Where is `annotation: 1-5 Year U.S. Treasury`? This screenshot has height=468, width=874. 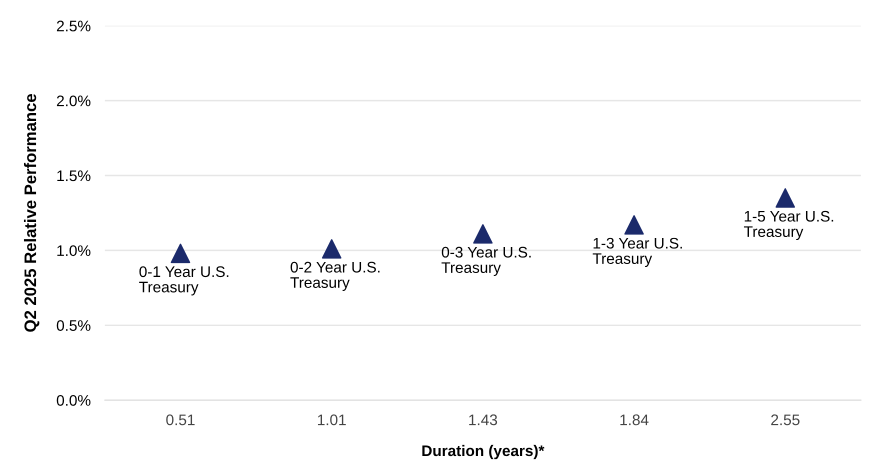 annotation: 1-5 Year U.S. Treasury is located at coordinates (789, 225).